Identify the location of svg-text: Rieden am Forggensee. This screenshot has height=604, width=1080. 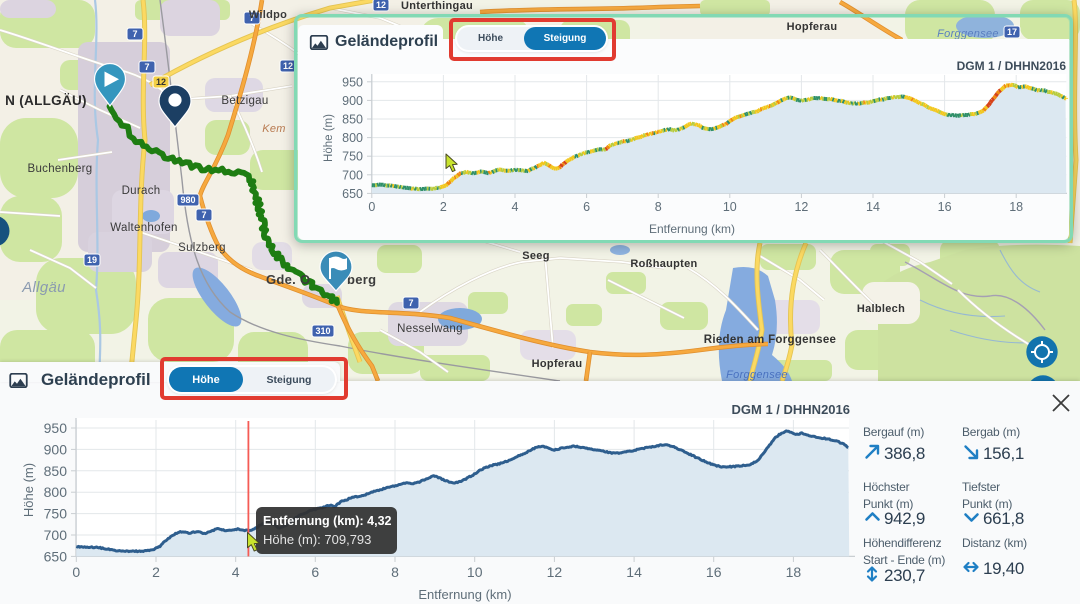
(770, 340).